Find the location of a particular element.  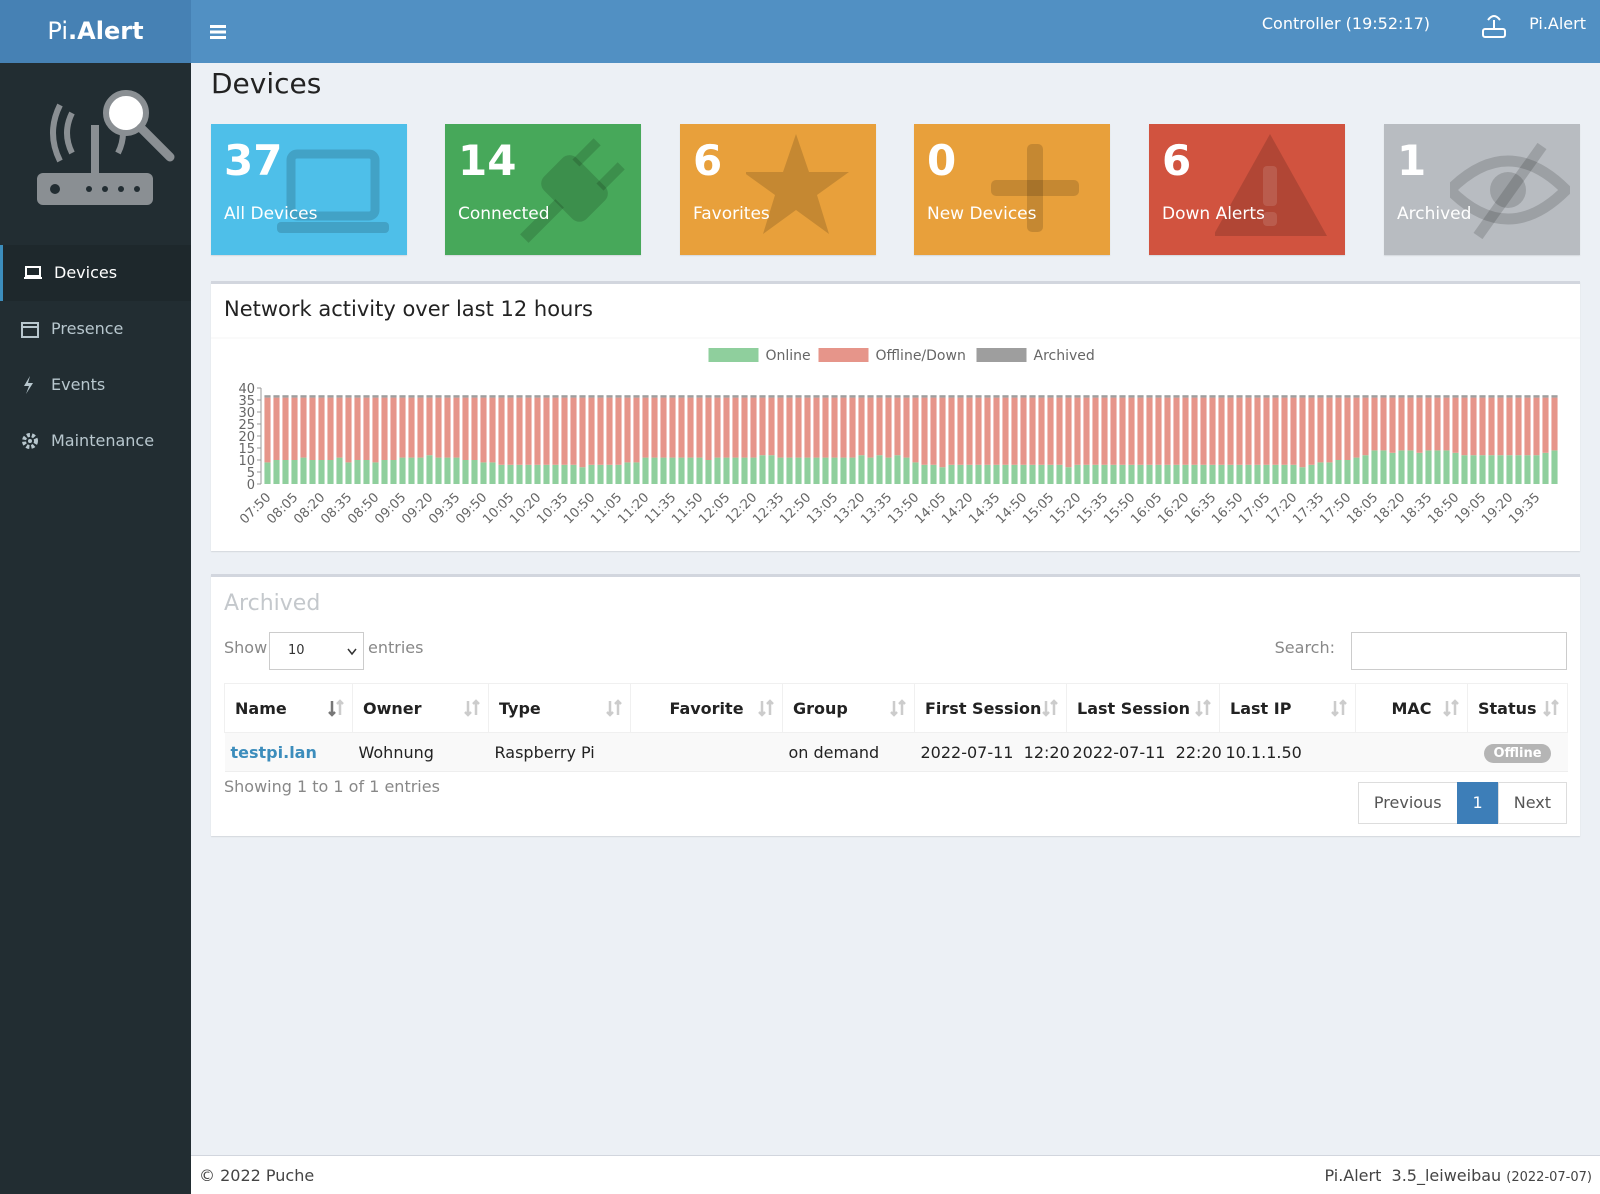

info-box: 6 Favorites is located at coordinates (778, 189).